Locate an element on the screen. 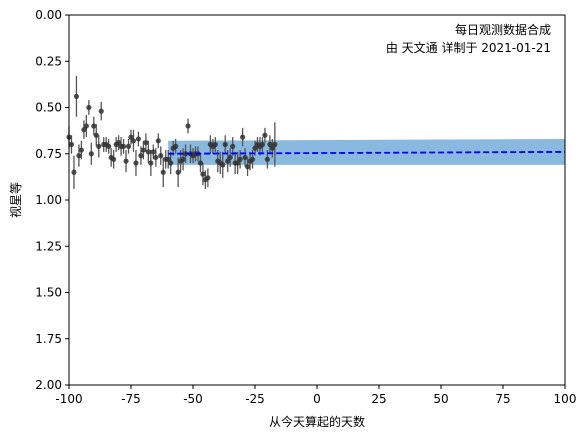 This screenshot has width=588, height=437. y-tick-label: 1.00 is located at coordinates (48, 200).